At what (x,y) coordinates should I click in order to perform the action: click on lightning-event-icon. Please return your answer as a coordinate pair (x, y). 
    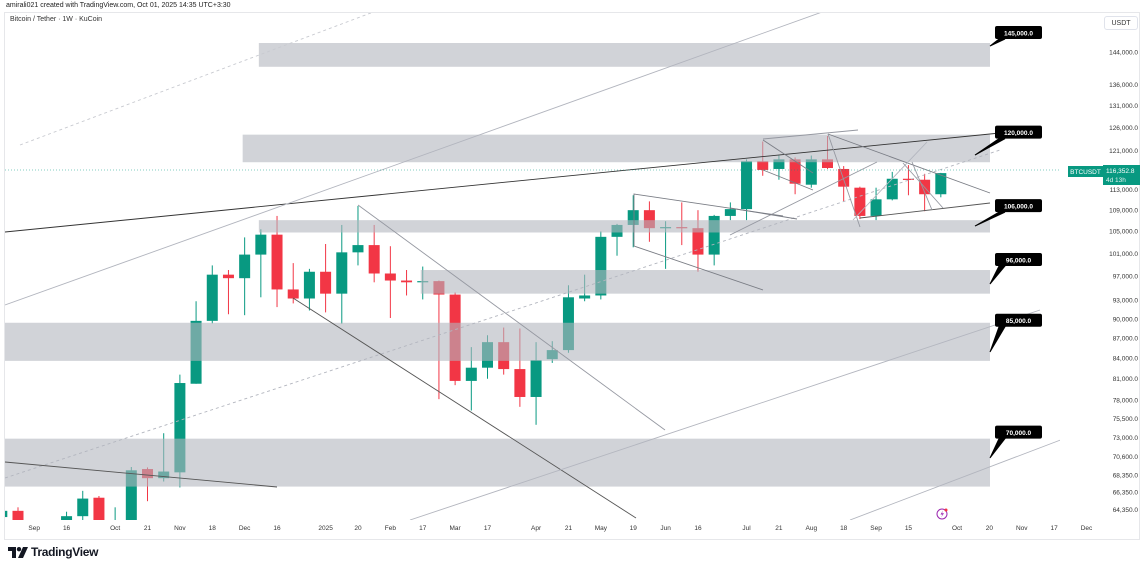
    Looking at the image, I should click on (942, 514).